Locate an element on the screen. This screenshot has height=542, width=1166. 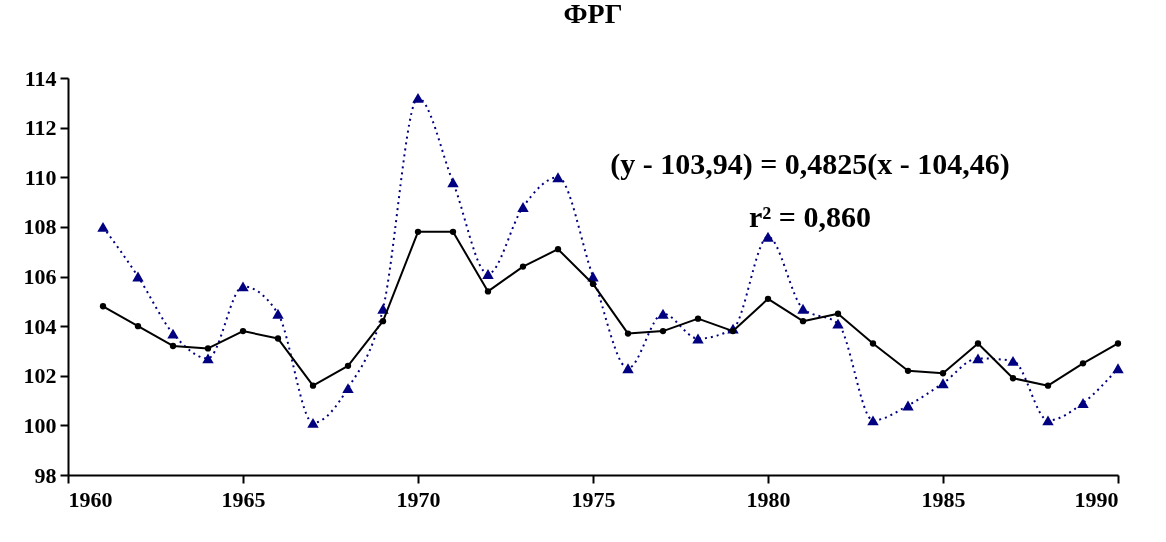
x-tick-label: 1990 is located at coordinates (1096, 499).